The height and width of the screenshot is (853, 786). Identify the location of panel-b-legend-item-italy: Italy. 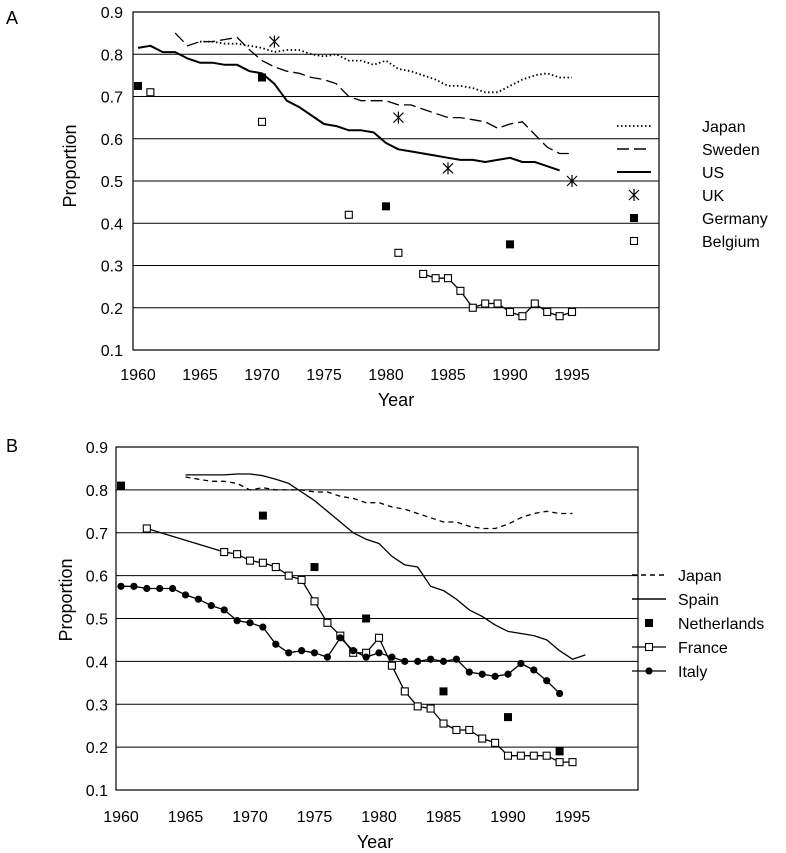
(669, 672).